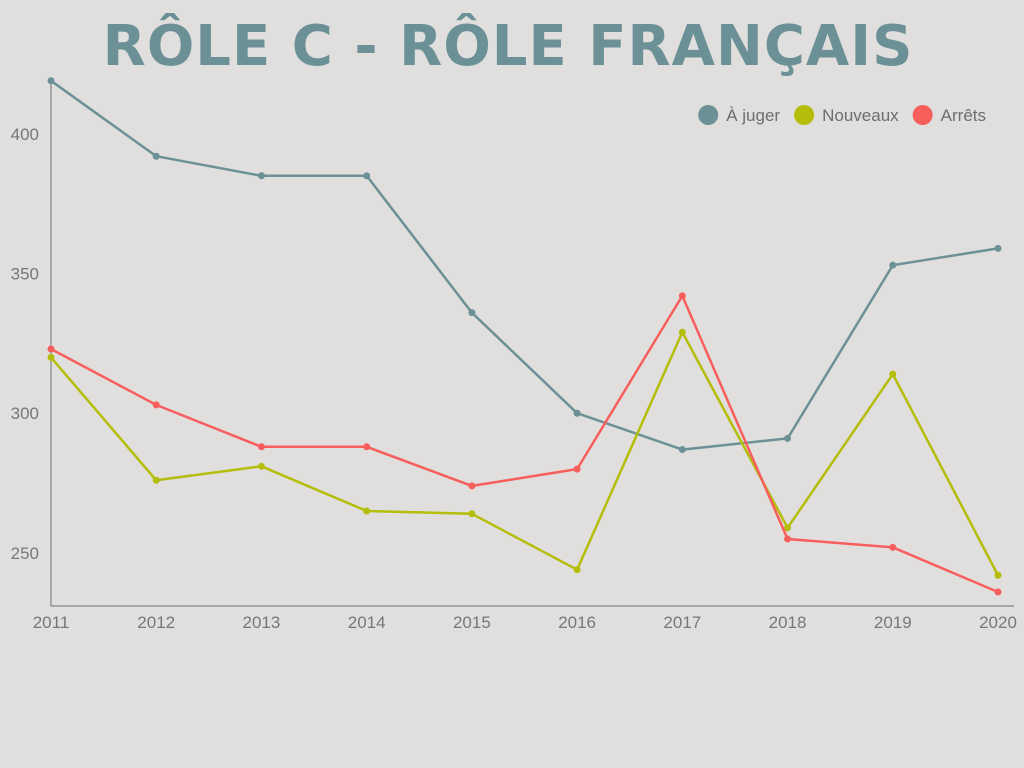 This screenshot has width=1024, height=768. I want to click on legend-item: À juger, so click(739, 115).